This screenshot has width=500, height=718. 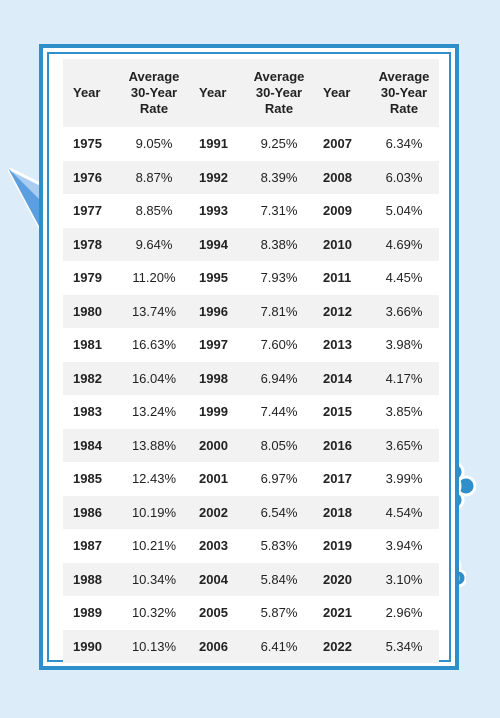 I want to click on rate-cell: 7.60%, so click(x=279, y=345).